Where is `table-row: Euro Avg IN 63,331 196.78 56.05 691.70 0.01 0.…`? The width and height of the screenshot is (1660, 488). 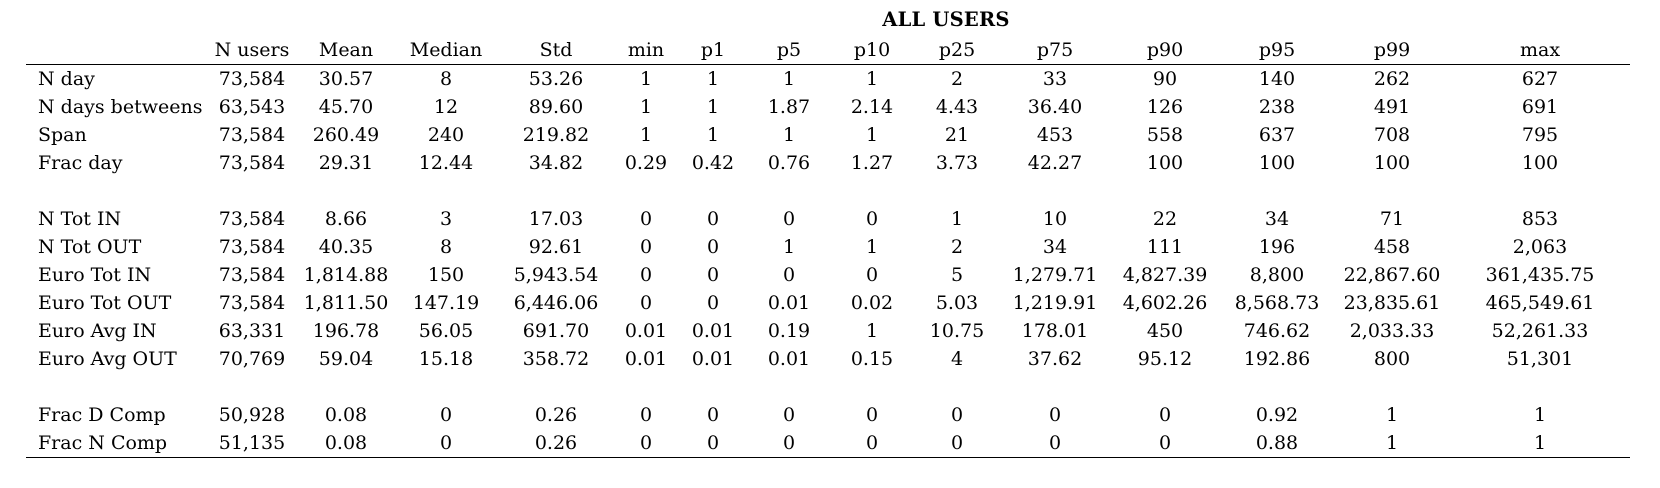
table-row: Euro Avg IN 63,331 196.78 56.05 691.70 0.01 0.… is located at coordinates (828, 331).